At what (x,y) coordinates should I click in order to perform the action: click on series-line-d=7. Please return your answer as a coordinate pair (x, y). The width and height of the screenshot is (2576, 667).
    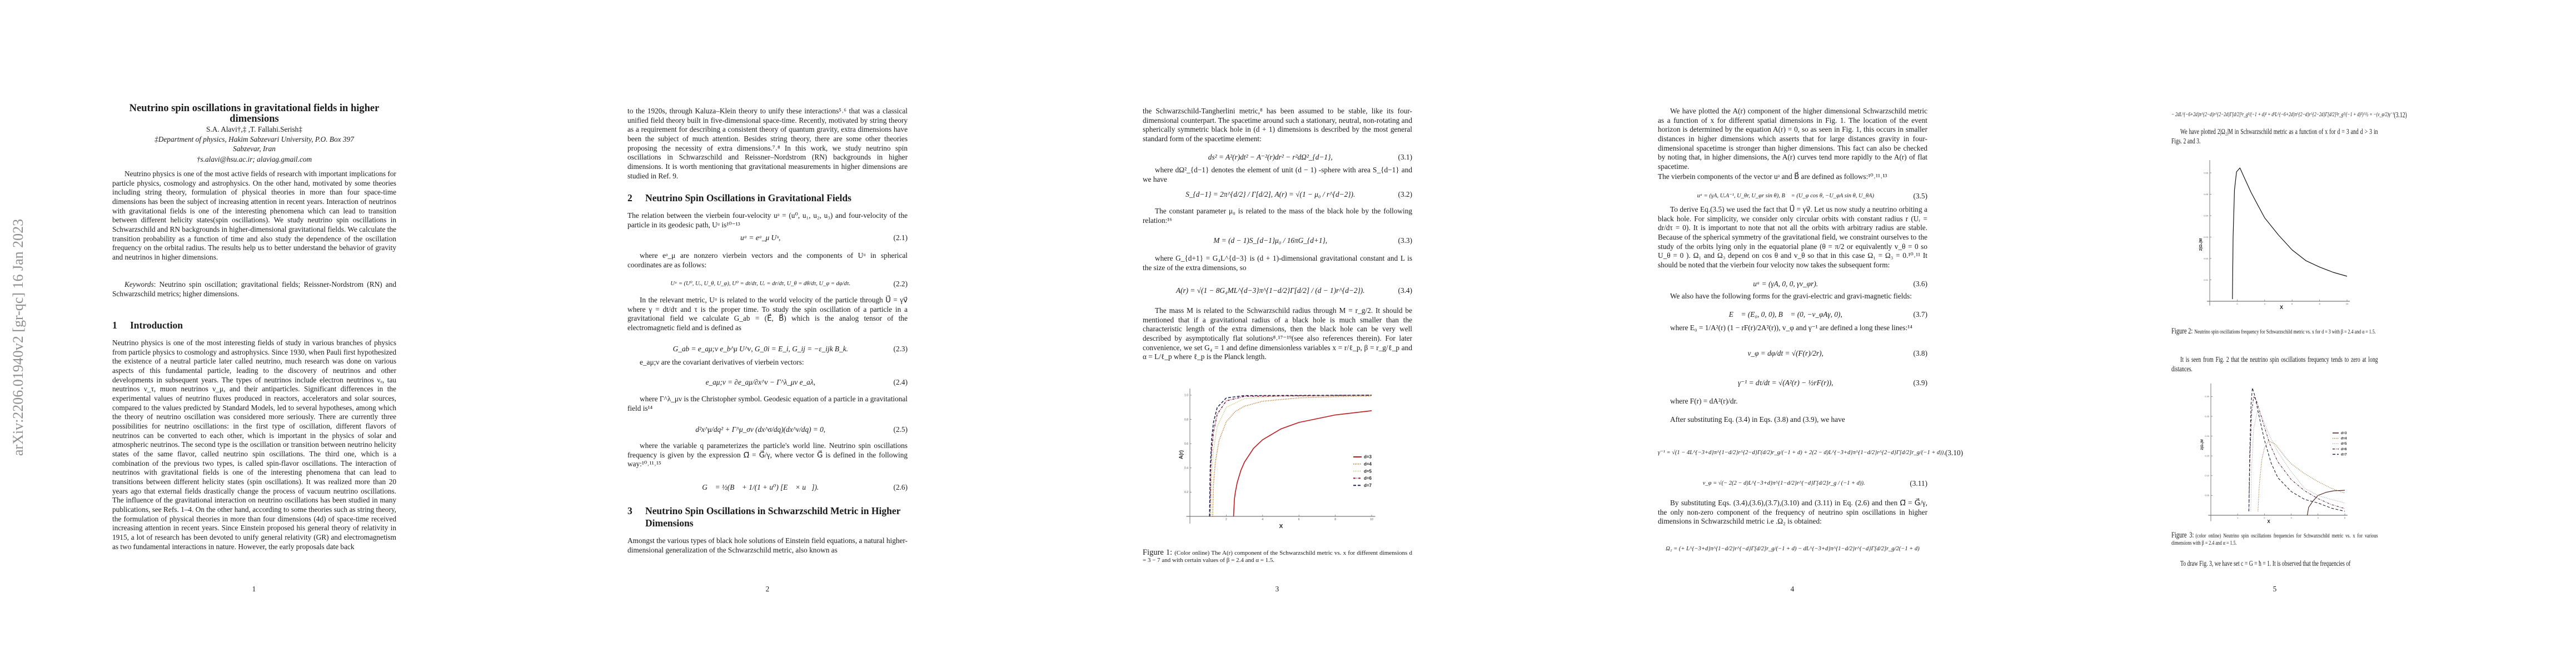
    Looking at the image, I should click on (1290, 456).